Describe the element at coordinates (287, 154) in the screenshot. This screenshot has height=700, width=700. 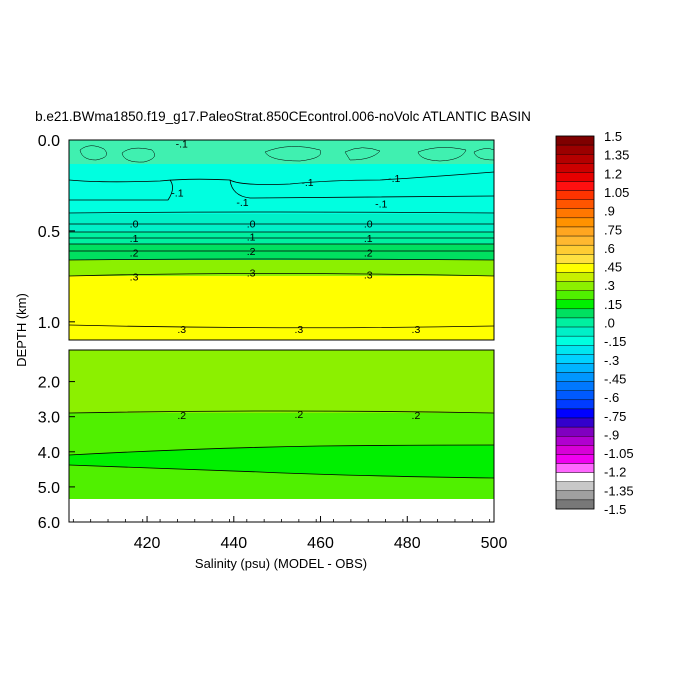
I see `surface-patches` at that location.